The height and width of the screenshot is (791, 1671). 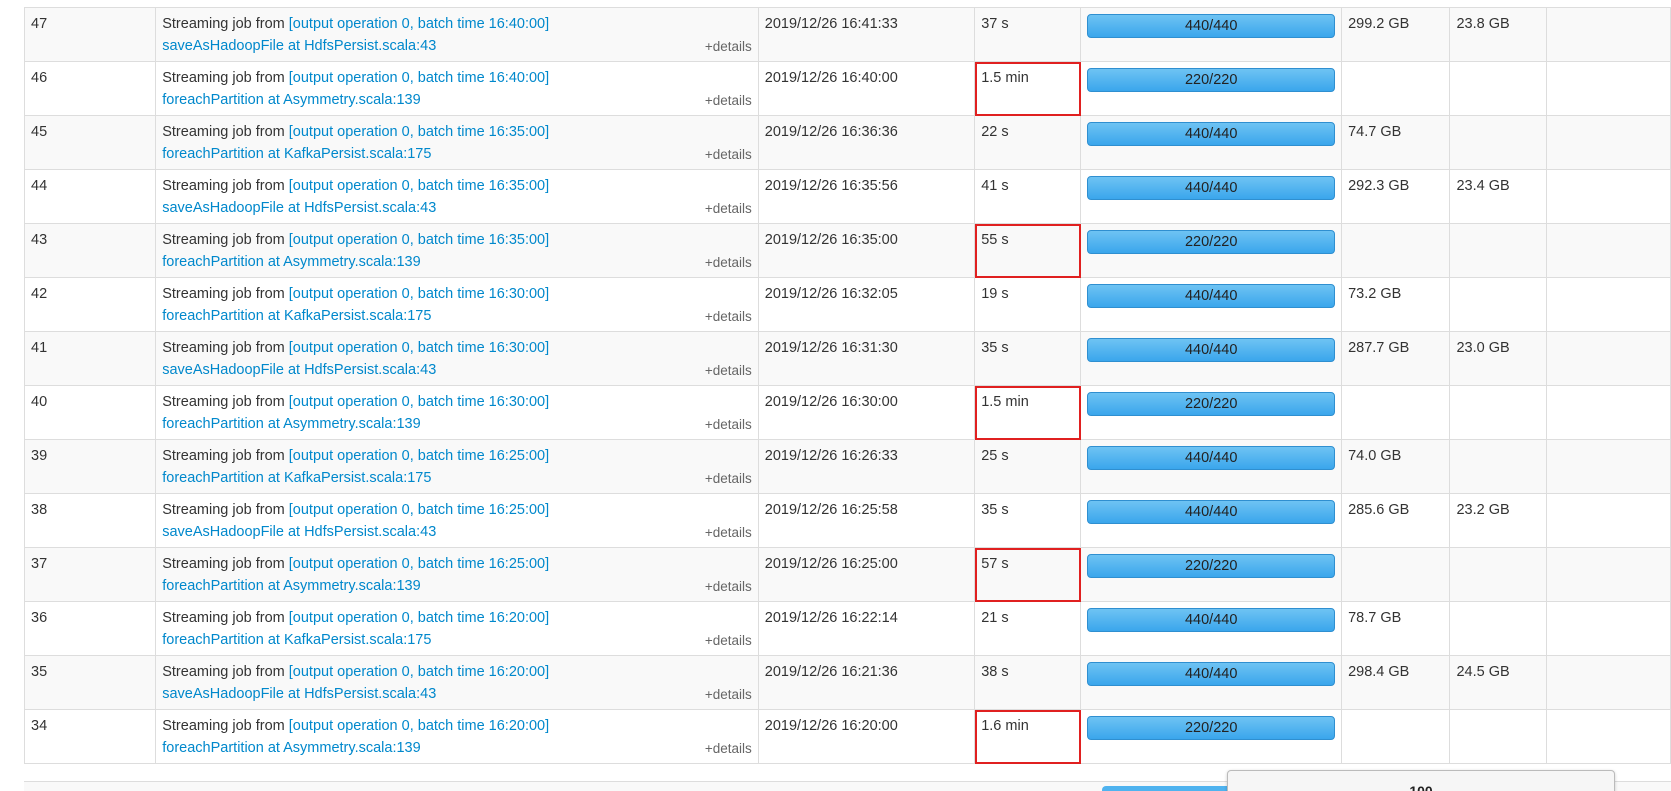 I want to click on submitted-cell: 2019/12/26 16:31:30, so click(x=866, y=358).